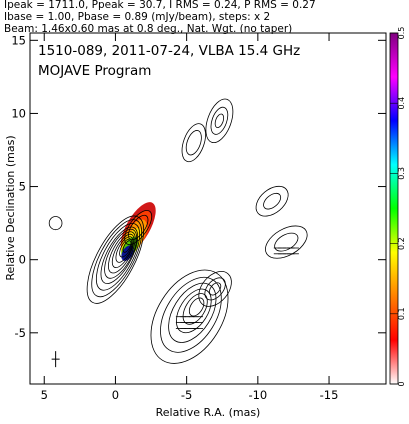 This screenshot has width=409, height=424. What do you see at coordinates (401, 33) in the screenshot?
I see `colorbar-tick-label-5: 0.5` at bounding box center [401, 33].